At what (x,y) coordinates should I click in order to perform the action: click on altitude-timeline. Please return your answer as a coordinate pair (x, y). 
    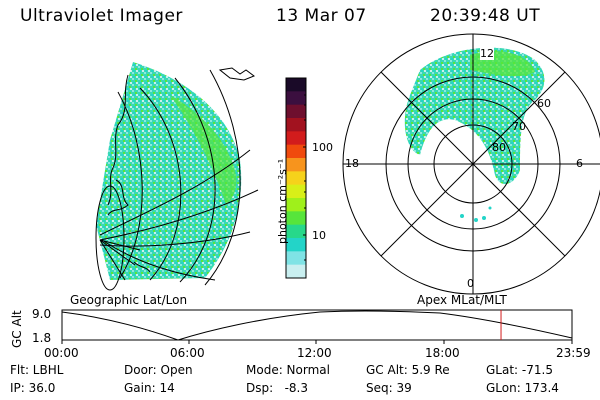
    Looking at the image, I should click on (317, 326).